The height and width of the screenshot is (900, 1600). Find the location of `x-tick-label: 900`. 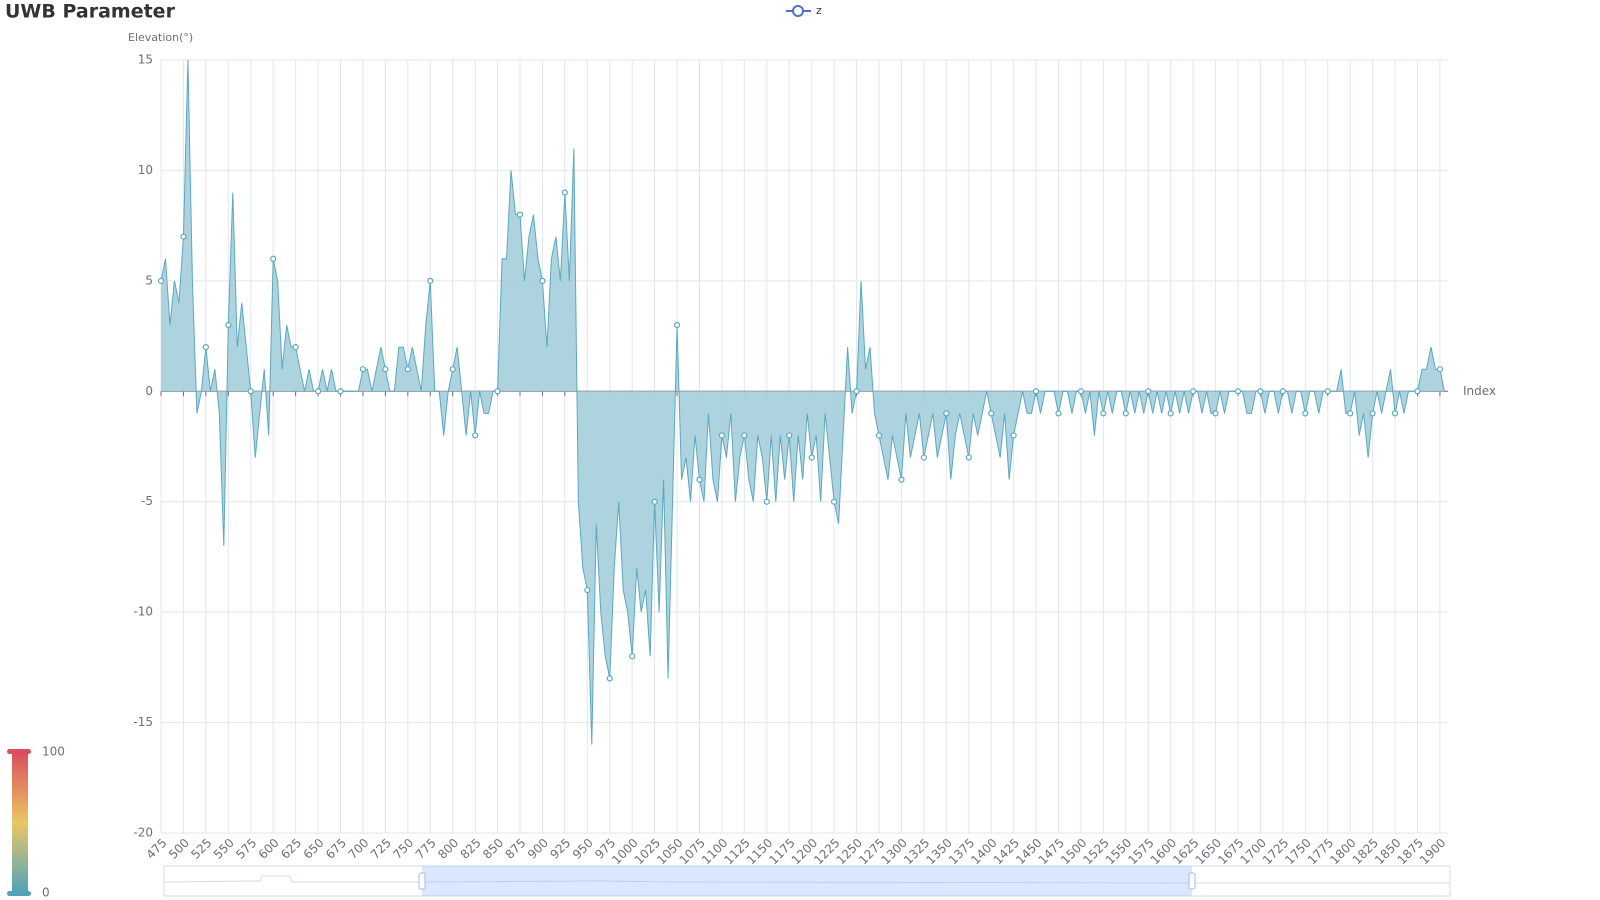

x-tick-label: 900 is located at coordinates (538, 849).